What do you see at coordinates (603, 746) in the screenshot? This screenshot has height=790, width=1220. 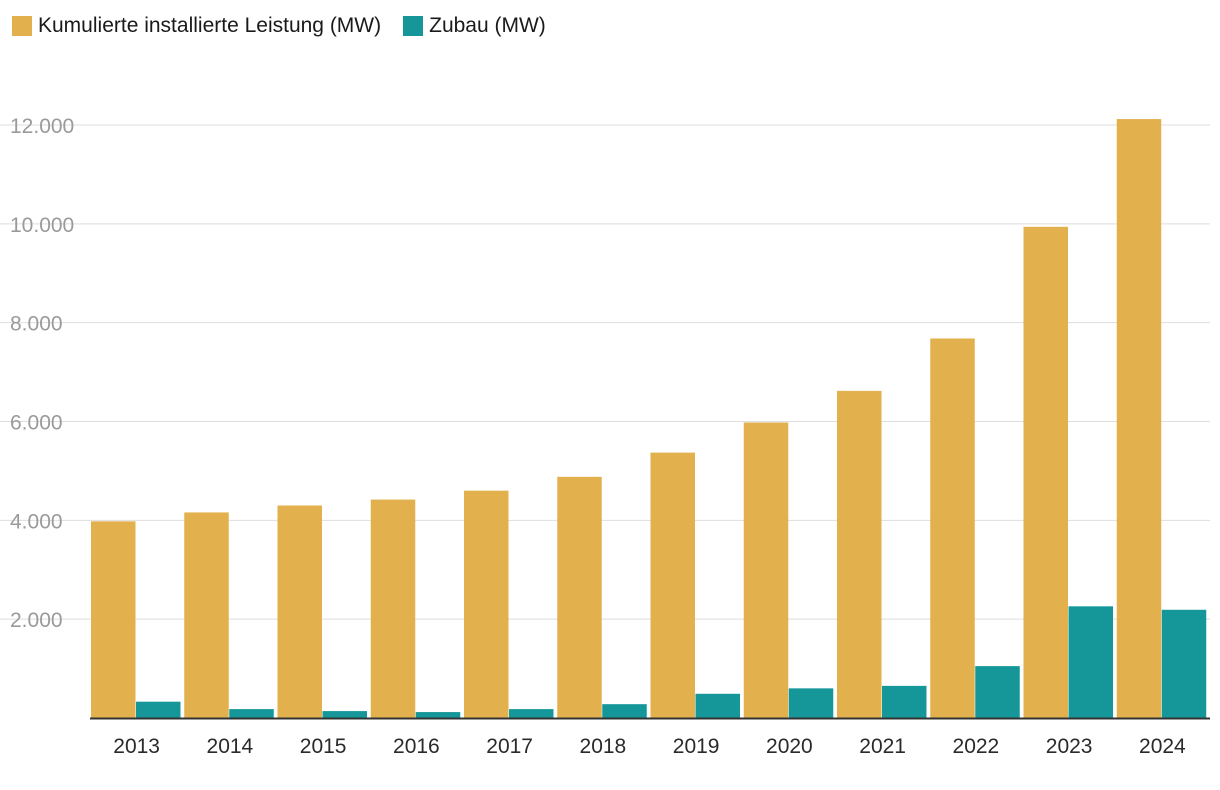 I see `x-tick-label-2018: 2018` at bounding box center [603, 746].